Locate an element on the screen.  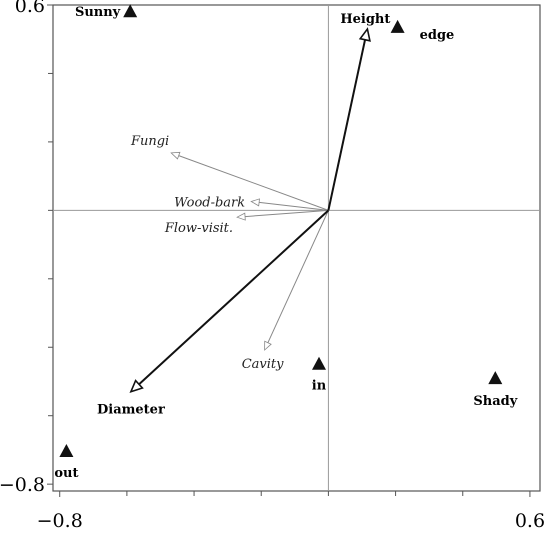
x-tick-label: −0.8 is located at coordinates (60, 521).